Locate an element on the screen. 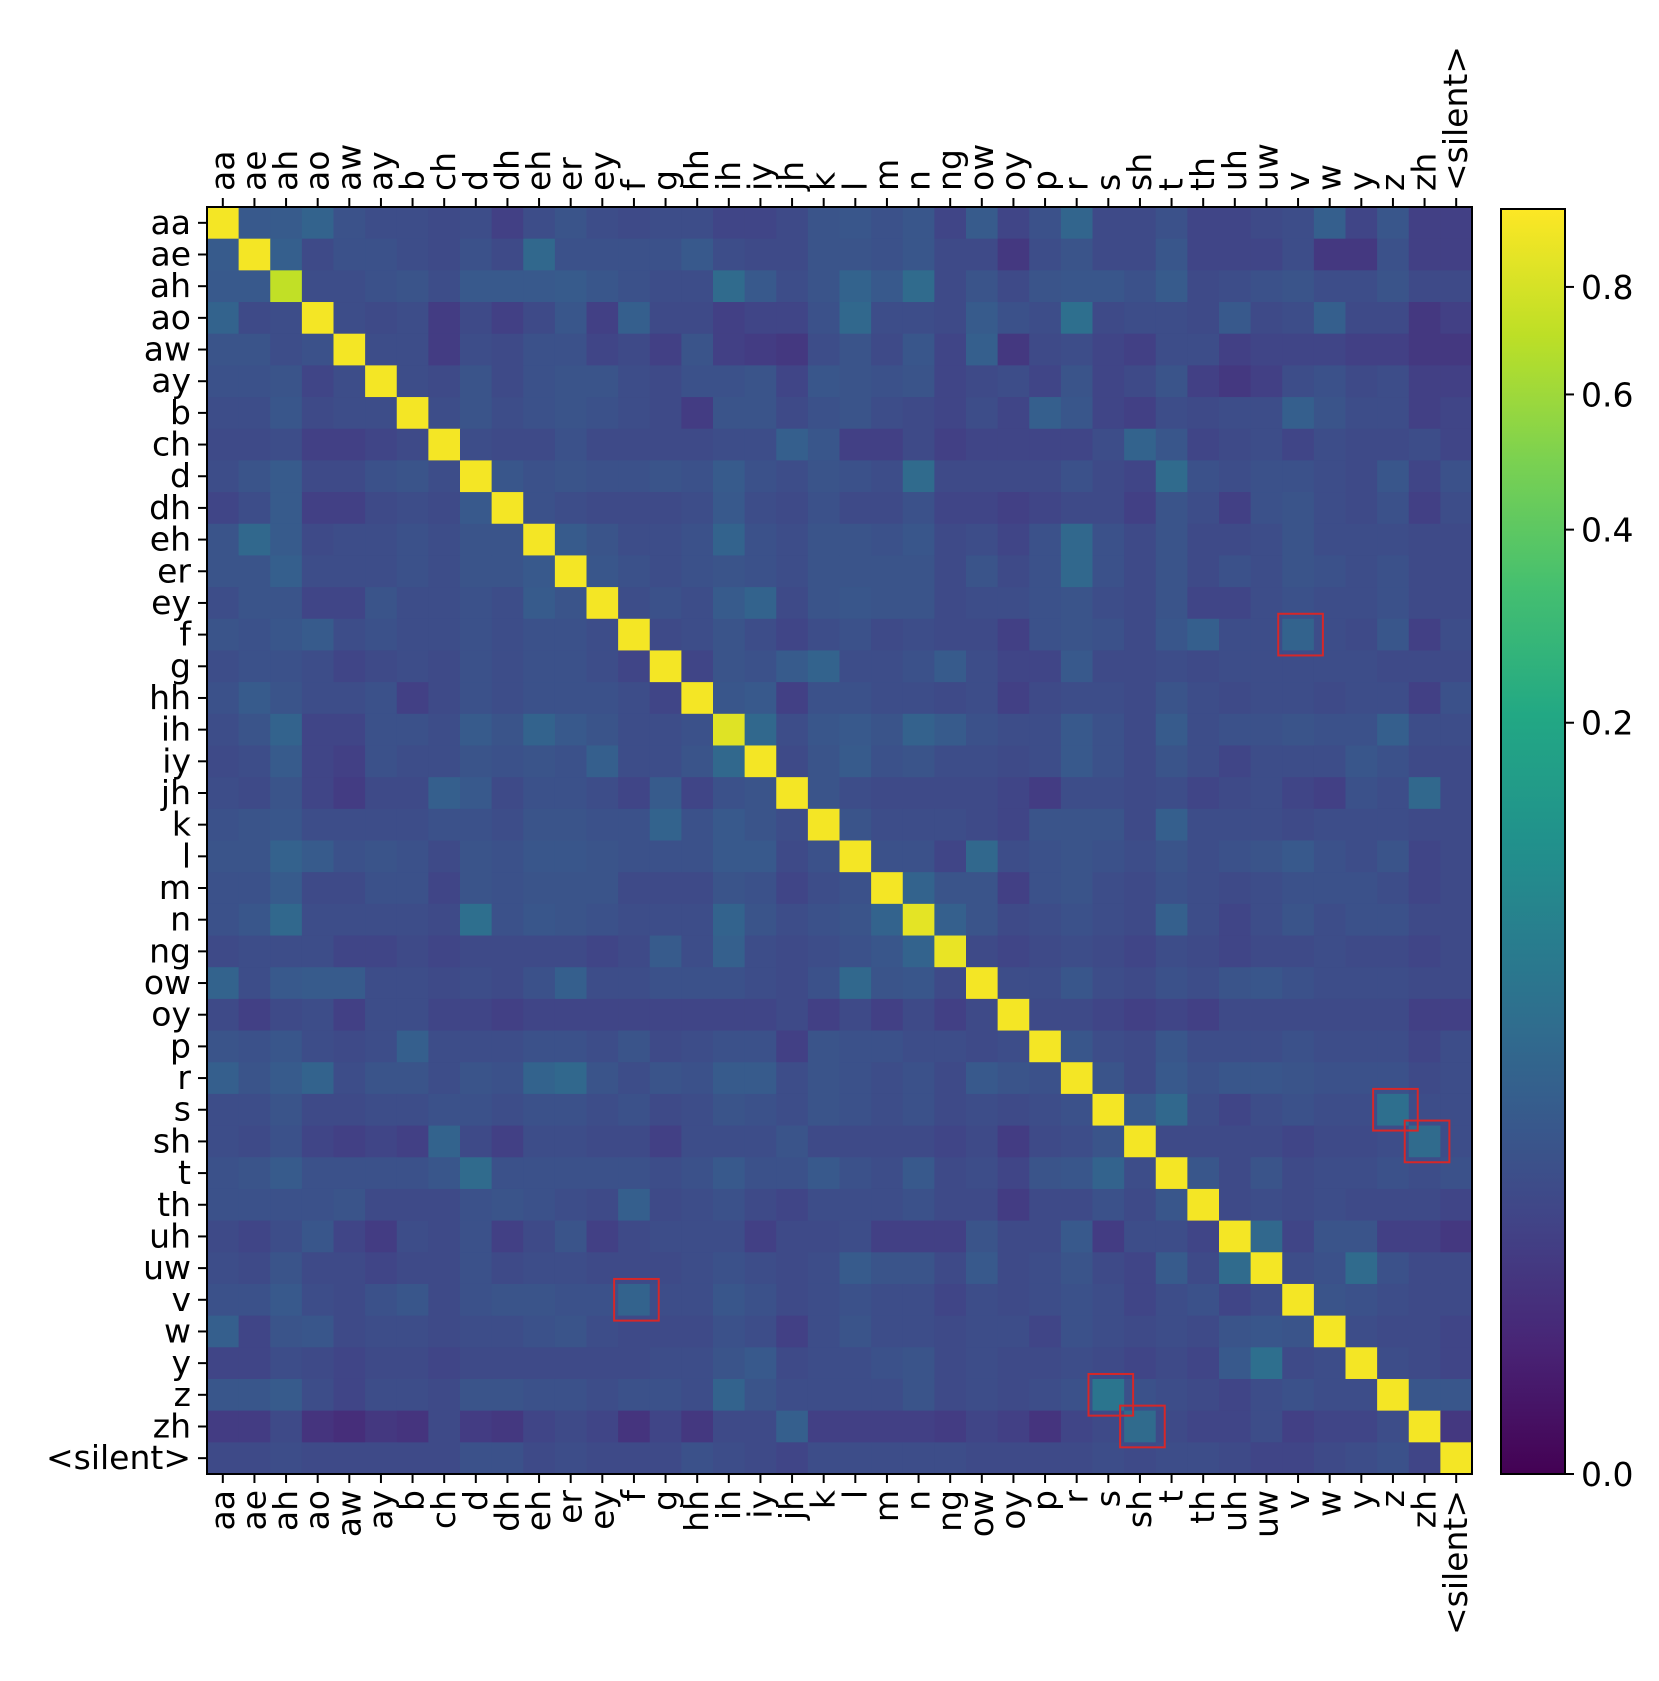  y-tick-label: uh is located at coordinates (170, 1235).